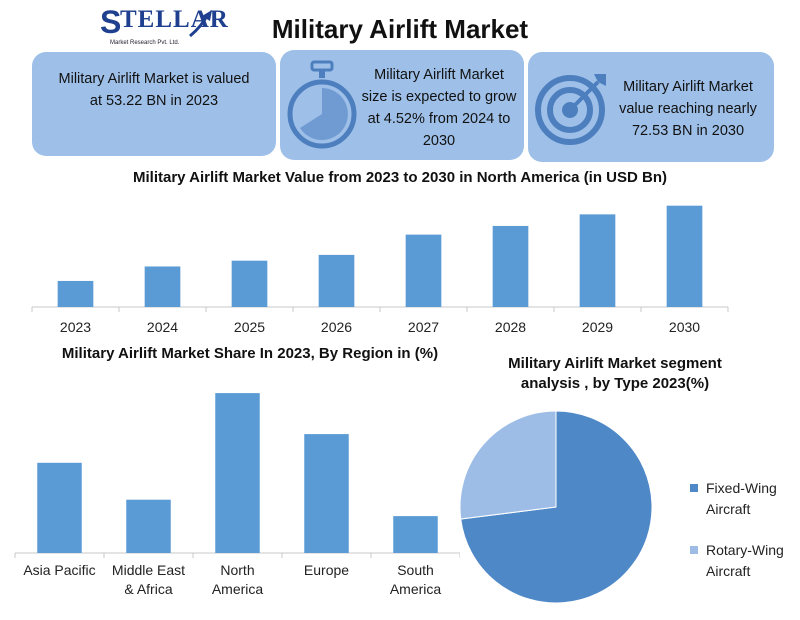  Describe the element at coordinates (200, 24) in the screenshot. I see `arrow-swoosh-icon` at that location.